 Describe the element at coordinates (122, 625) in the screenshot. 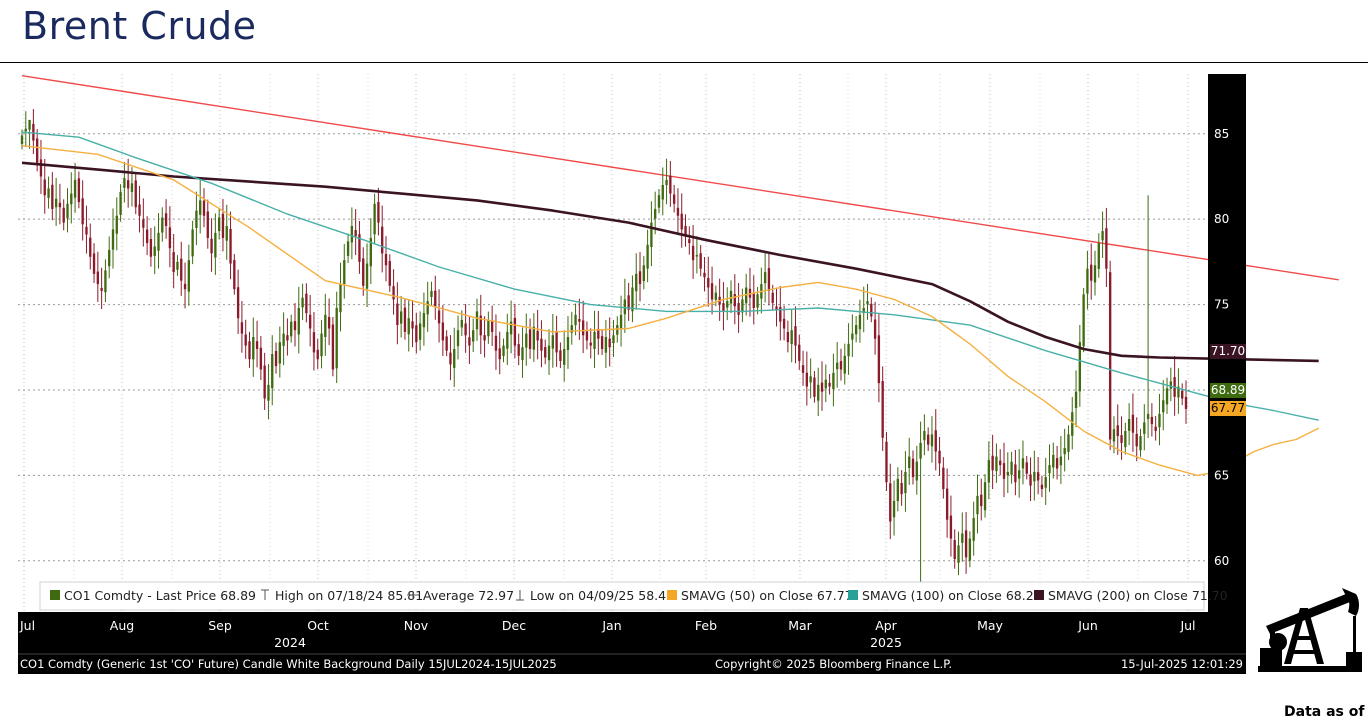

I see `x-month-label: Aug` at that location.